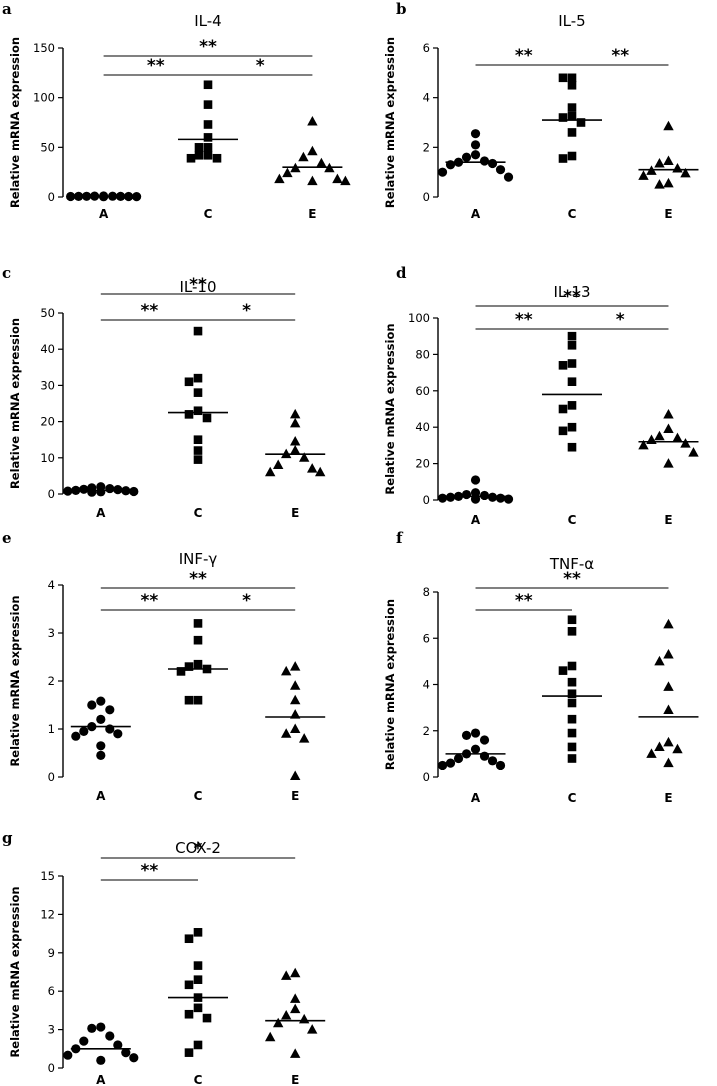 Image resolution: width=717 pixels, height=1086 pixels. Describe the element at coordinates (571, 21) in the screenshot. I see `chart-title: IL-5` at that location.